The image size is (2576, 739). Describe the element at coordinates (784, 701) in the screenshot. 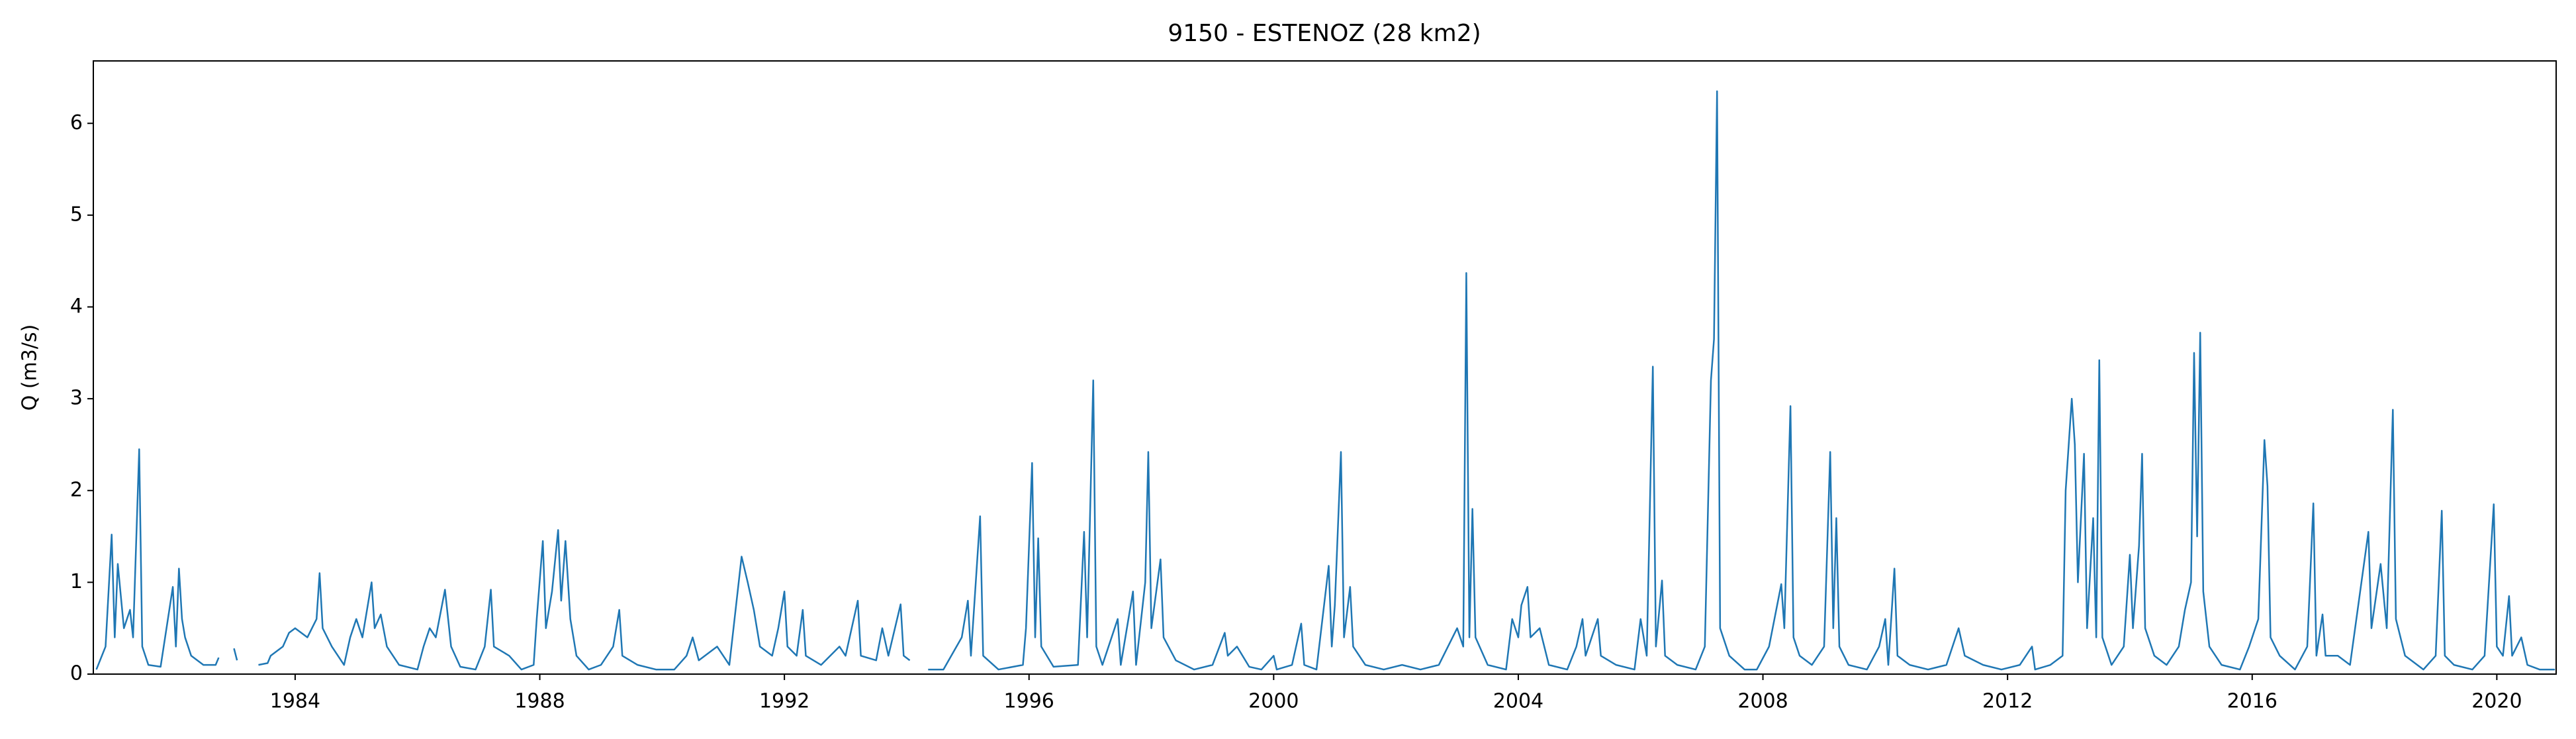

I see `x-tick-label: 1992` at that location.